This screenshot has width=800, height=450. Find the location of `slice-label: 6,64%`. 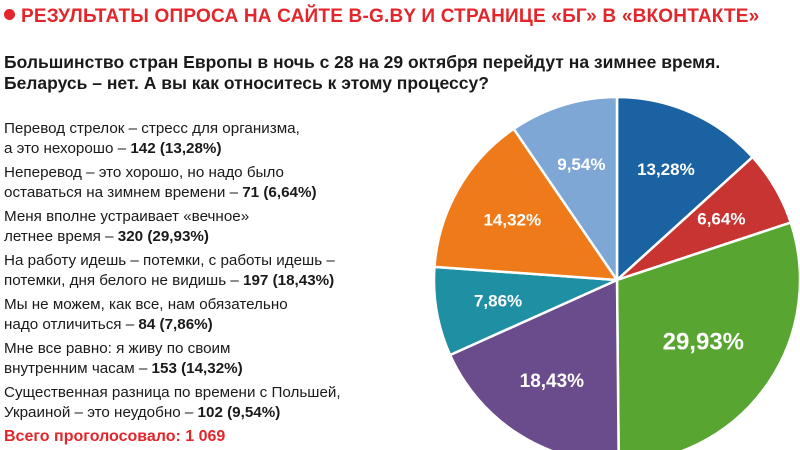

slice-label: 6,64% is located at coordinates (721, 219).